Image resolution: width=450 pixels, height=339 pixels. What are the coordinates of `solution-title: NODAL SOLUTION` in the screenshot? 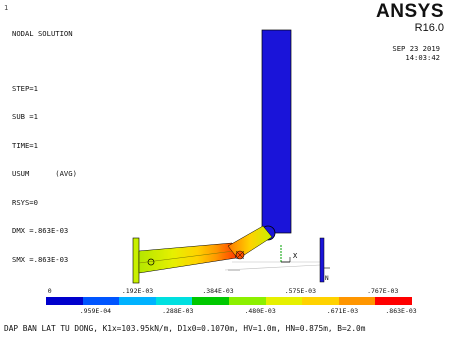 It's located at (42, 33).